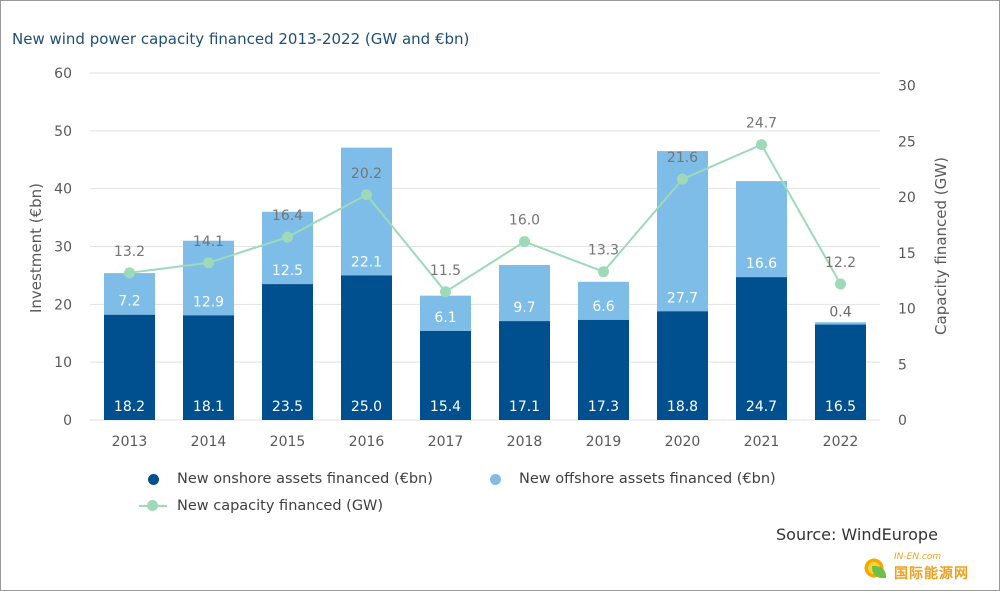 This screenshot has height=591, width=1000. What do you see at coordinates (682, 298) in the screenshot?
I see `data-label-offshore: 27.7` at bounding box center [682, 298].